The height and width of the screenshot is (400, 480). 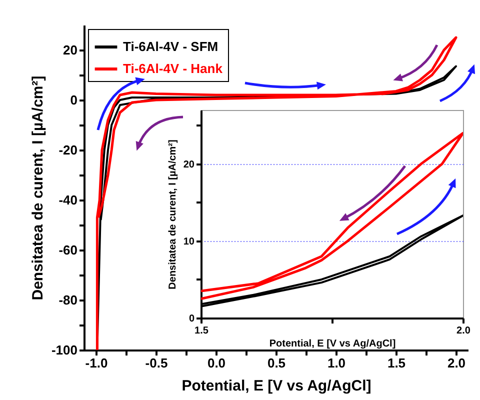 I want to click on x-tick-label: 0.0, so click(x=216, y=363).